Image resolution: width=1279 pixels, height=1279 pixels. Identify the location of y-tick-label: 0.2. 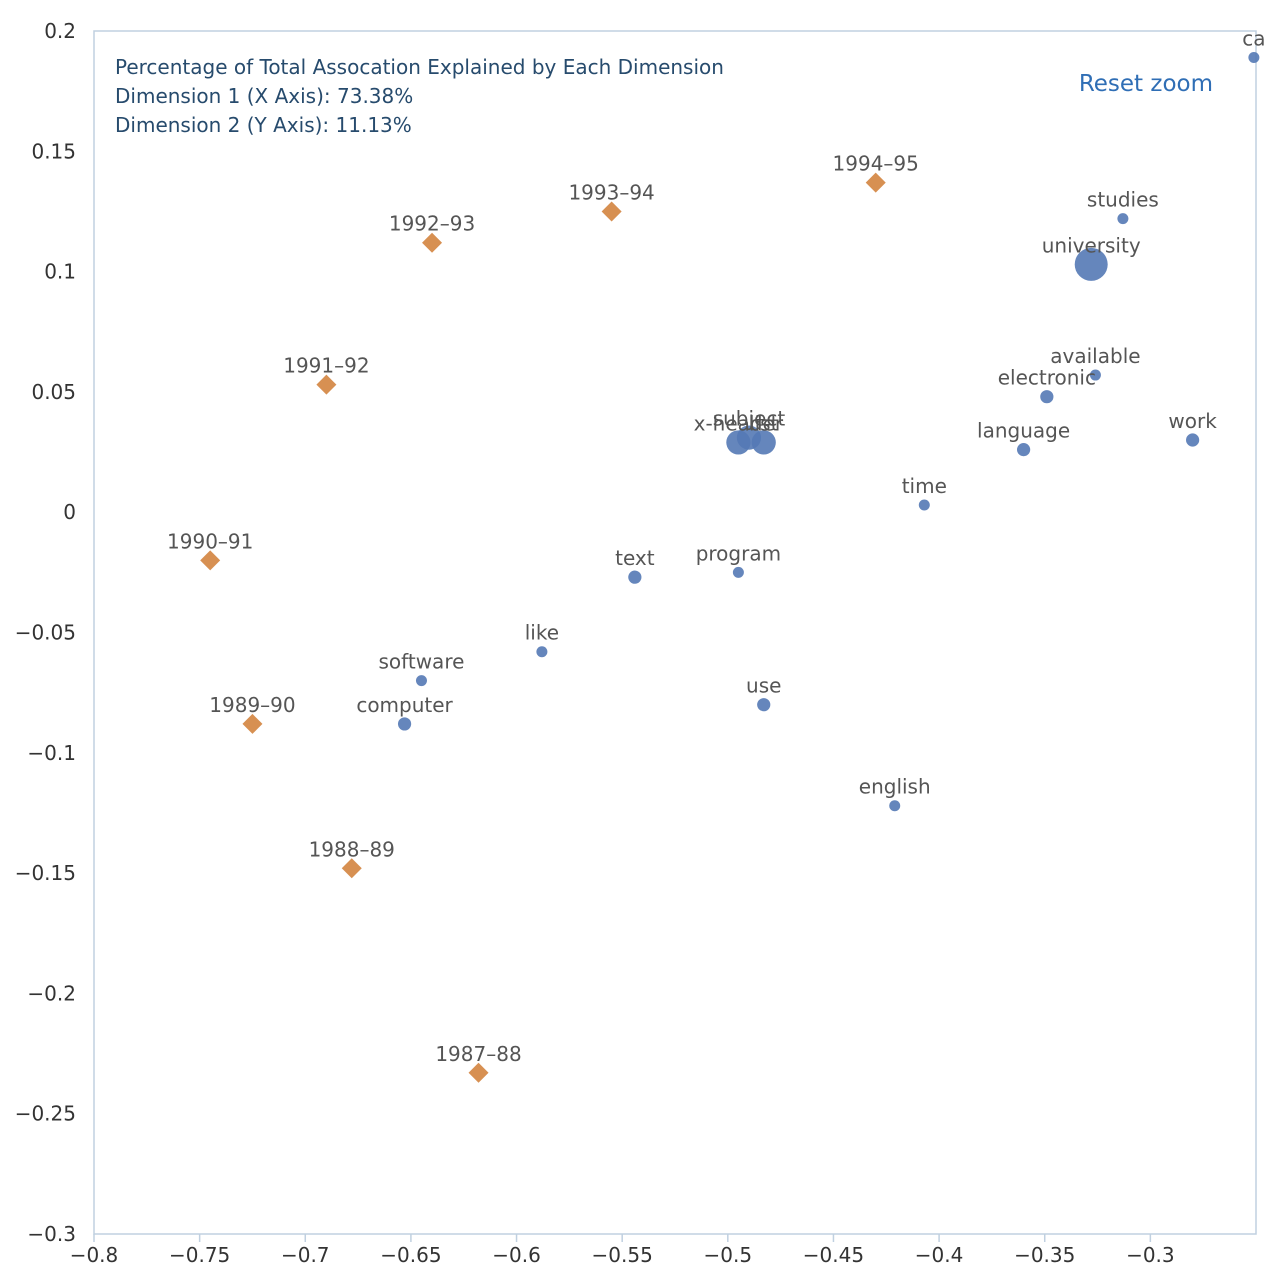
(60, 31).